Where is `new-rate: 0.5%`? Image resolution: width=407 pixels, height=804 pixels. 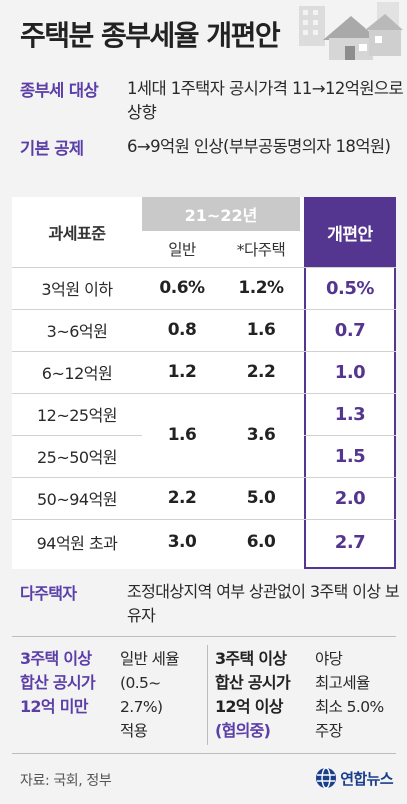 new-rate: 0.5% is located at coordinates (350, 288).